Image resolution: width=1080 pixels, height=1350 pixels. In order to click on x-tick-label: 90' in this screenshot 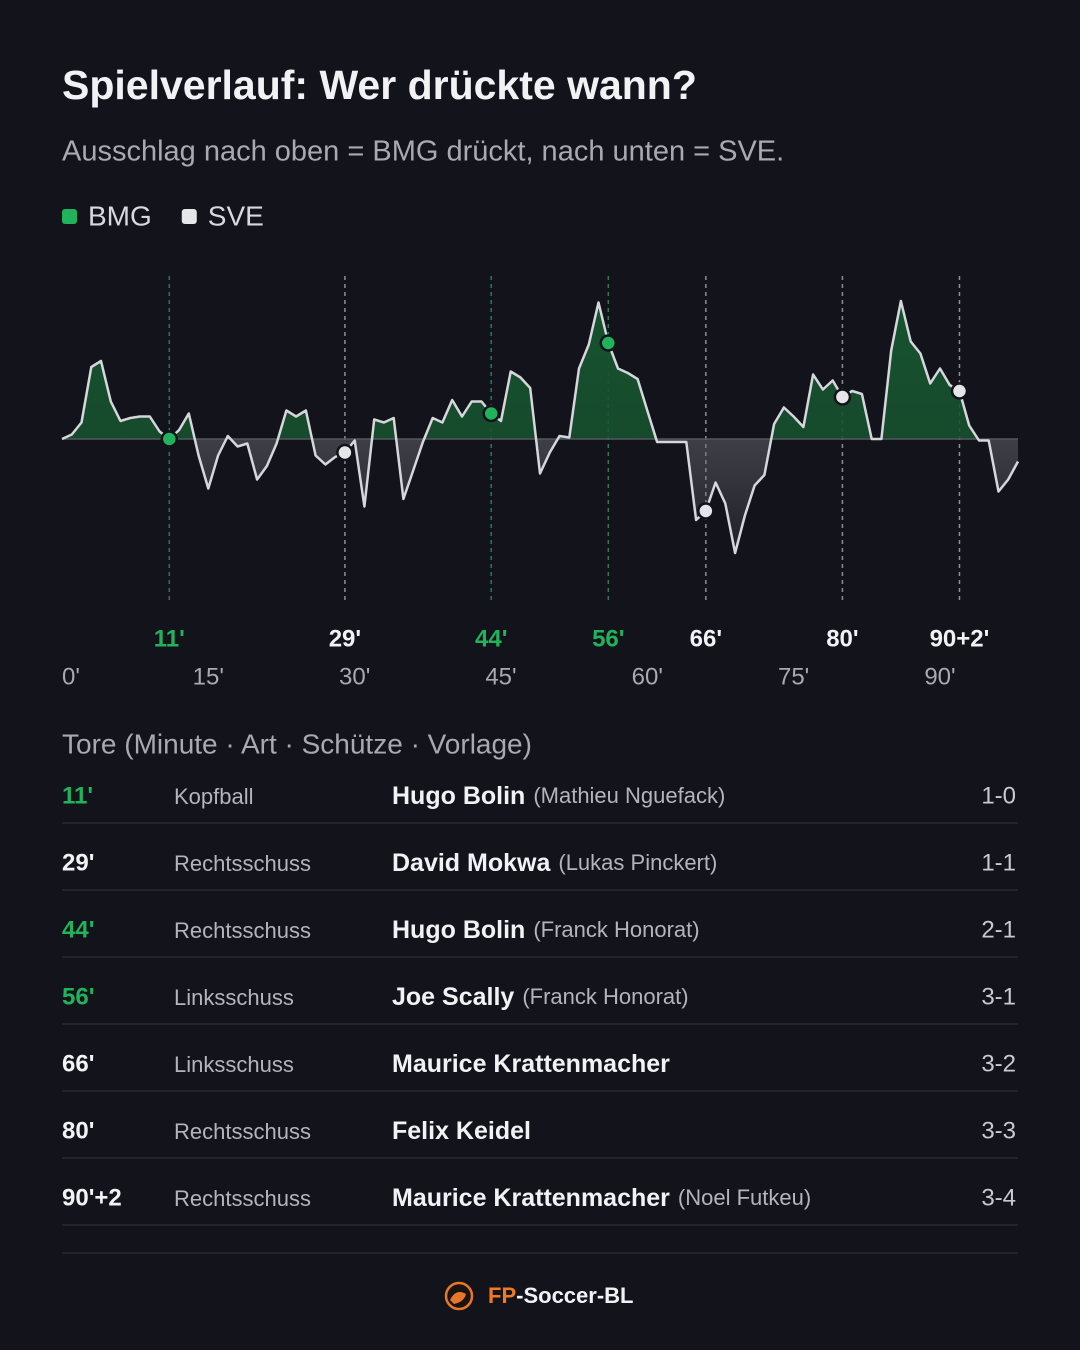, I will do `click(939, 676)`.